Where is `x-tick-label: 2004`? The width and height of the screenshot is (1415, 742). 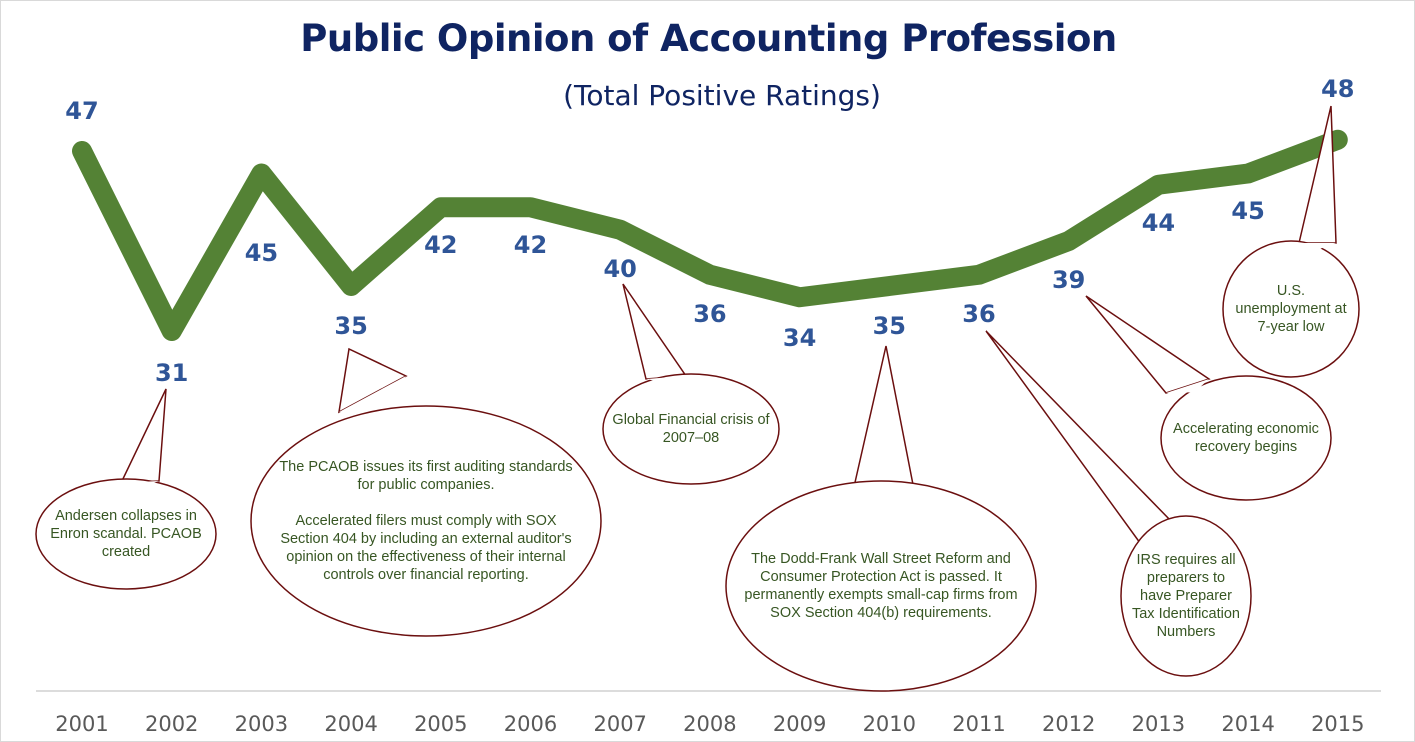
x-tick-label: 2004 is located at coordinates (350, 724).